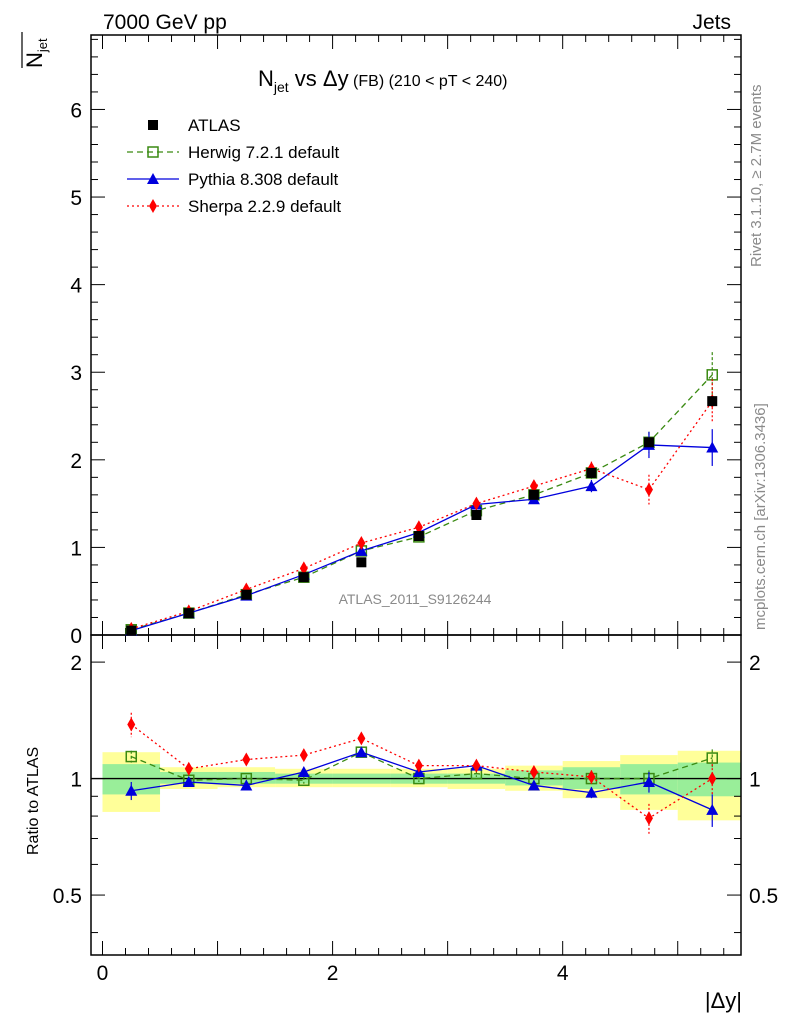 The width and height of the screenshot is (786, 1024). I want to click on y-tick-label: 1, so click(76, 548).